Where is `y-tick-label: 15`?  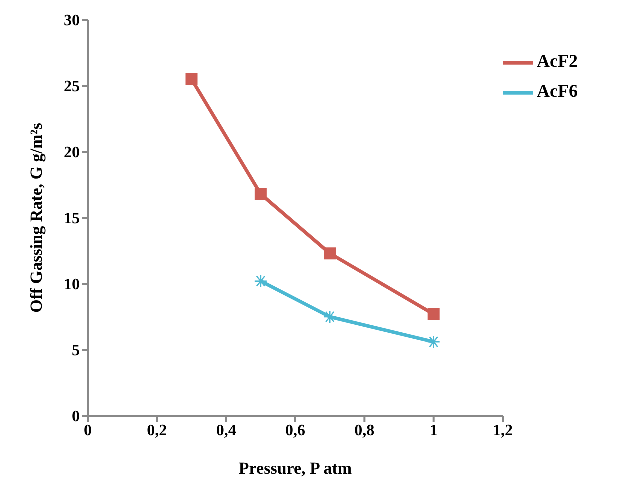
y-tick-label: 15 is located at coordinates (72, 219).